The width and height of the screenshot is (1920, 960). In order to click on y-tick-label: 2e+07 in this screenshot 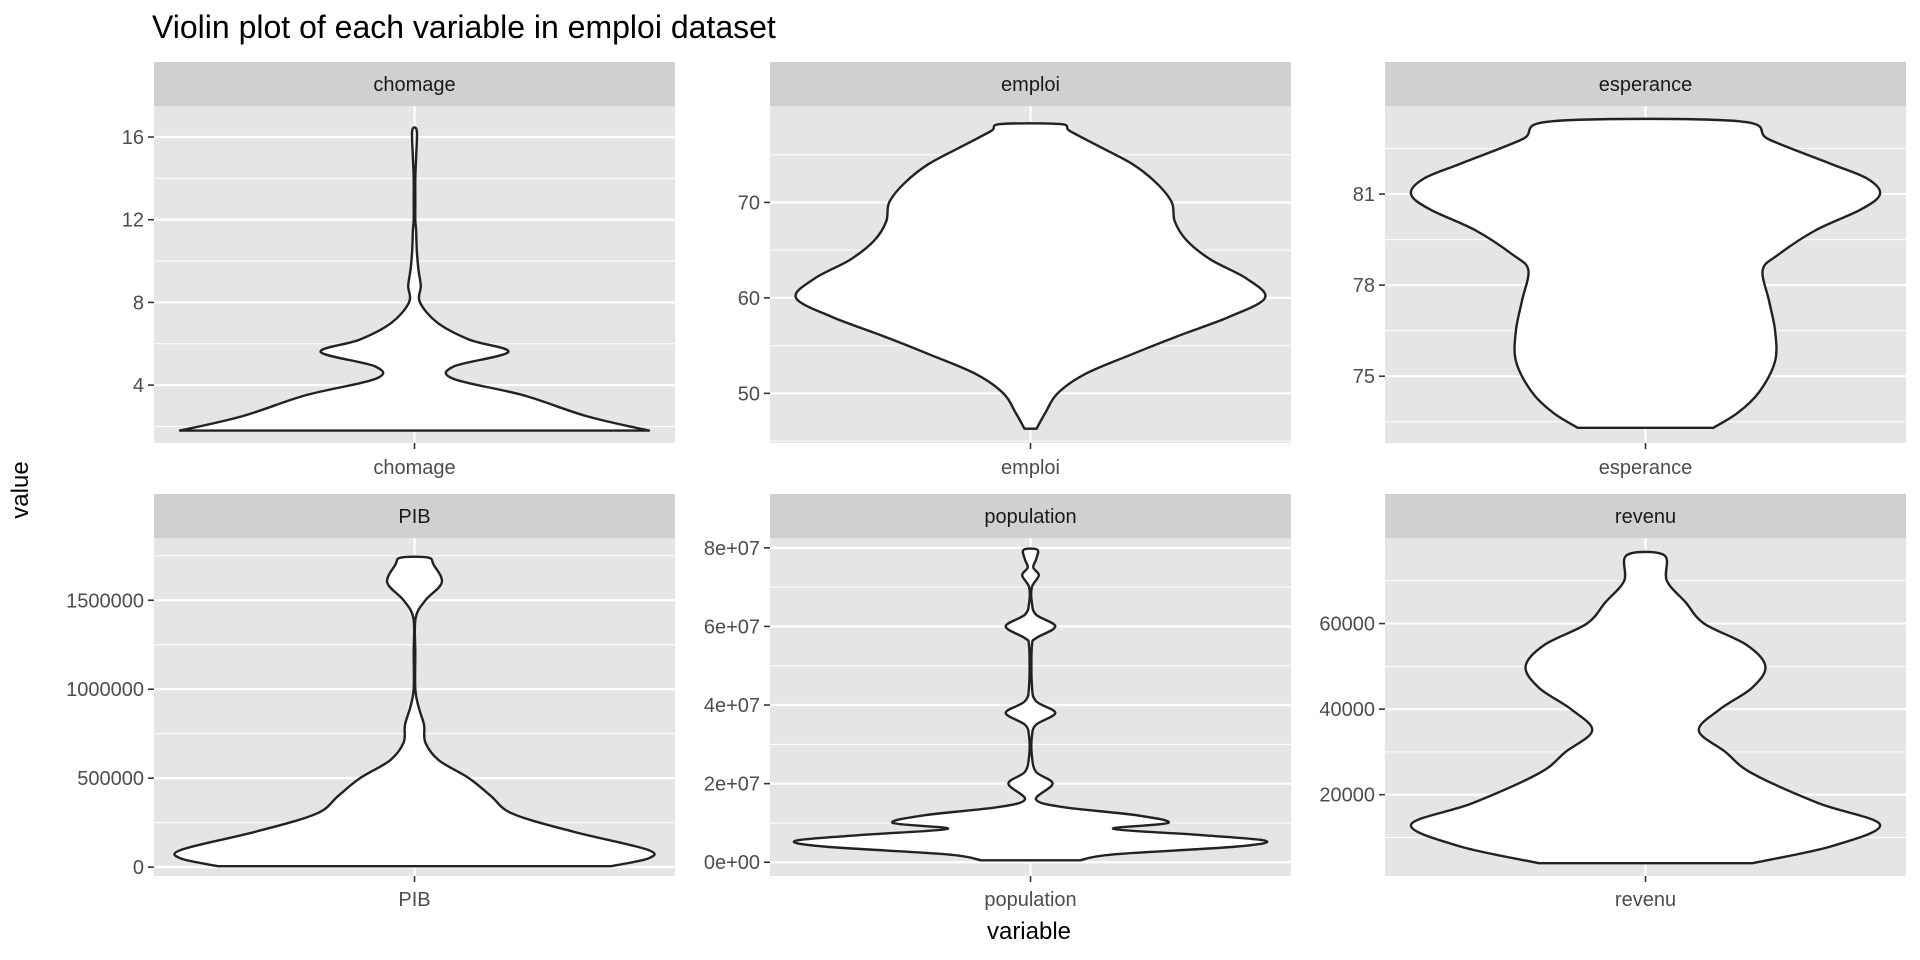, I will do `click(732, 785)`.